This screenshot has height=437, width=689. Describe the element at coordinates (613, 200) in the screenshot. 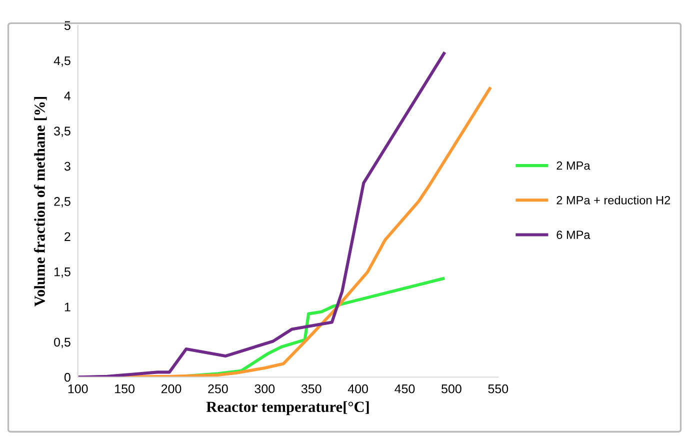

I see `legend-label: 2 MPa + reduction H2` at that location.